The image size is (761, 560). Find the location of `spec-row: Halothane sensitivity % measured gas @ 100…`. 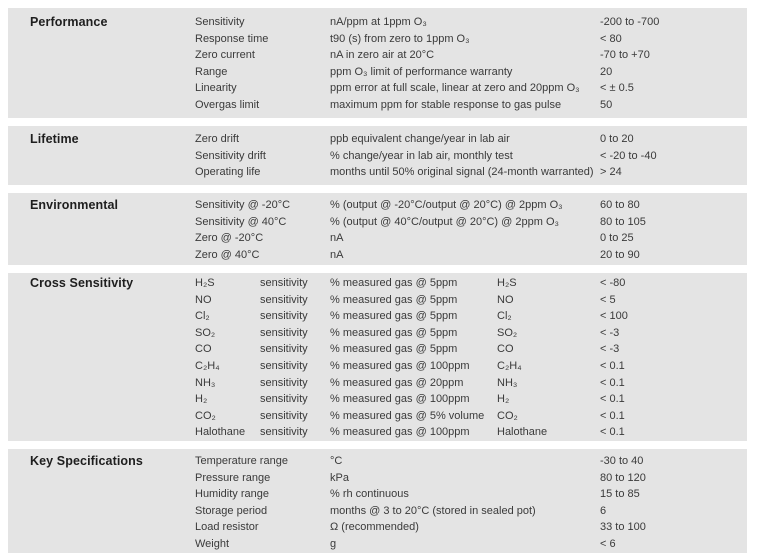

spec-row: Halothane sensitivity % measured gas @ 100… is located at coordinates (377, 432).